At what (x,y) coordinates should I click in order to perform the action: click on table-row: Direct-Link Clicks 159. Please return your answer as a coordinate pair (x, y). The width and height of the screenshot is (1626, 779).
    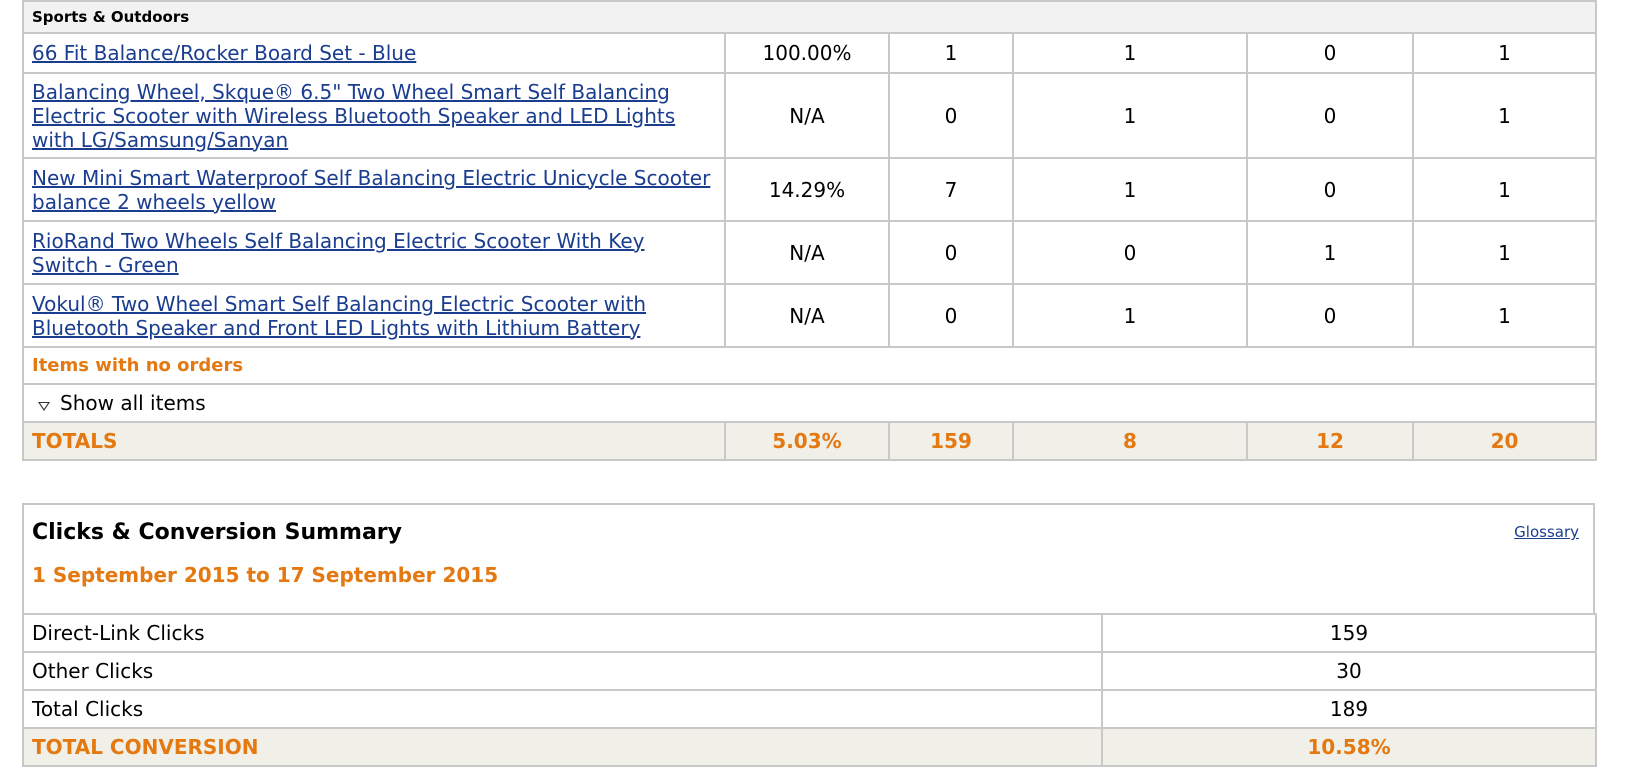
    Looking at the image, I should click on (809, 633).